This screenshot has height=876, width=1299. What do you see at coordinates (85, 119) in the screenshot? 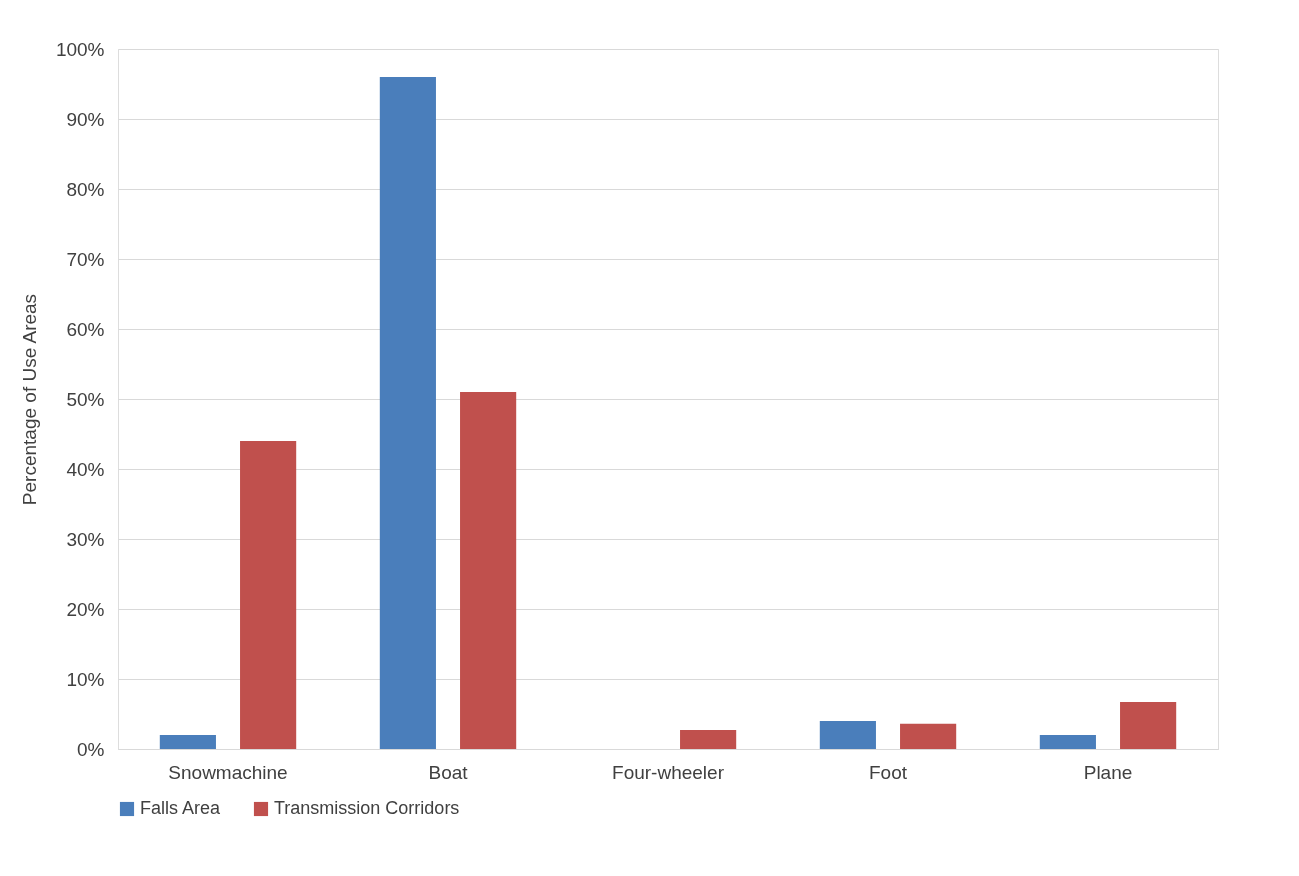
I see `y-tick-label: 90%` at bounding box center [85, 119].